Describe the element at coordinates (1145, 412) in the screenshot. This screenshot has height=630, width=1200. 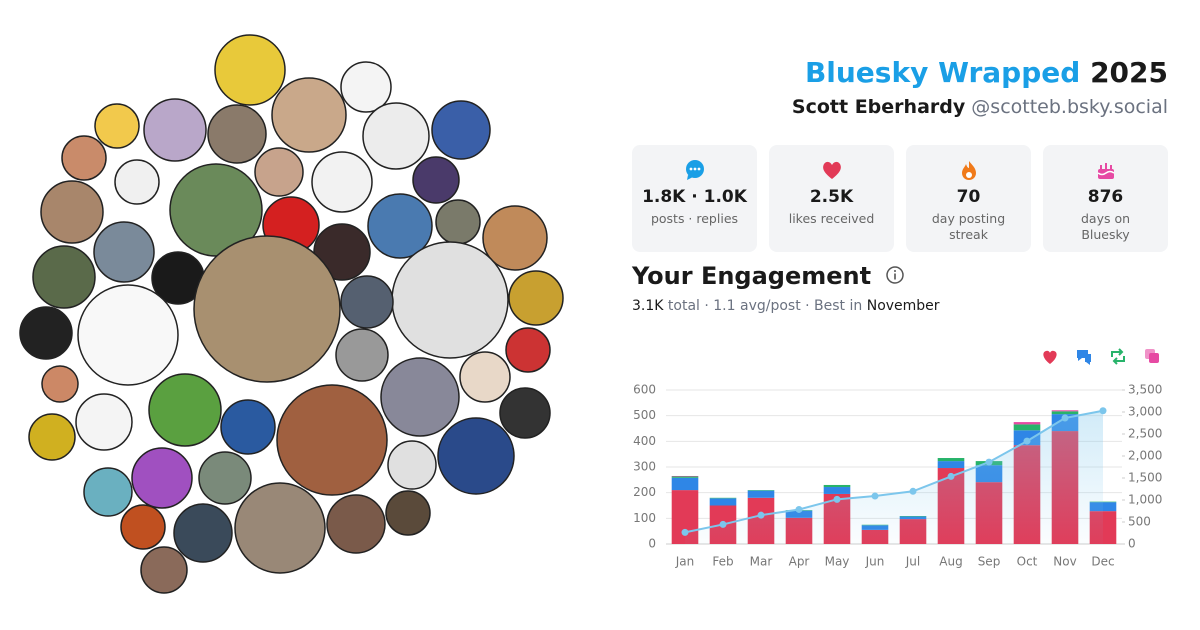
I see `y2-tick-label: 3,000` at that location.